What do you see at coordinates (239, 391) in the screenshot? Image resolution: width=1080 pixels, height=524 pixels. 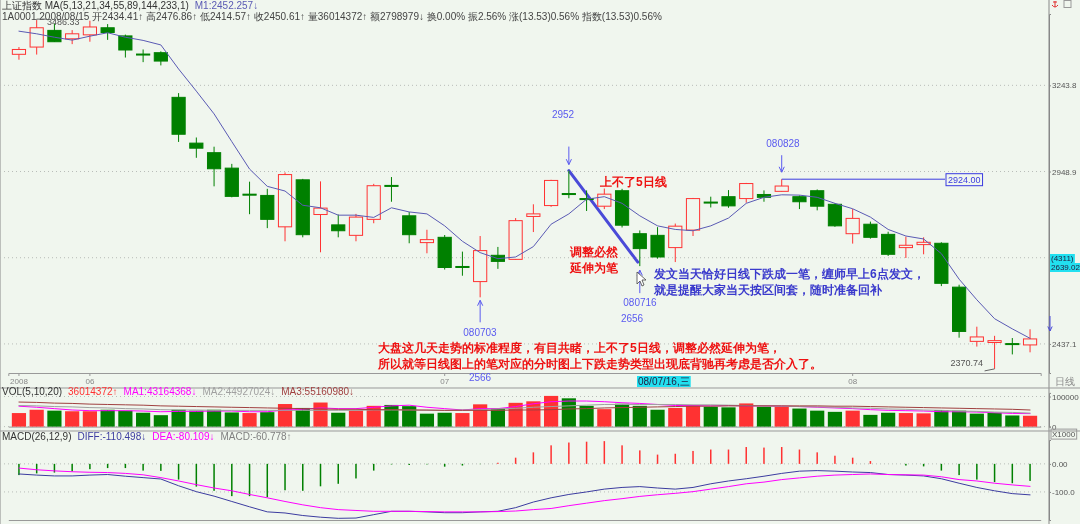 I see `series-label: MA2:44927024↓` at bounding box center [239, 391].